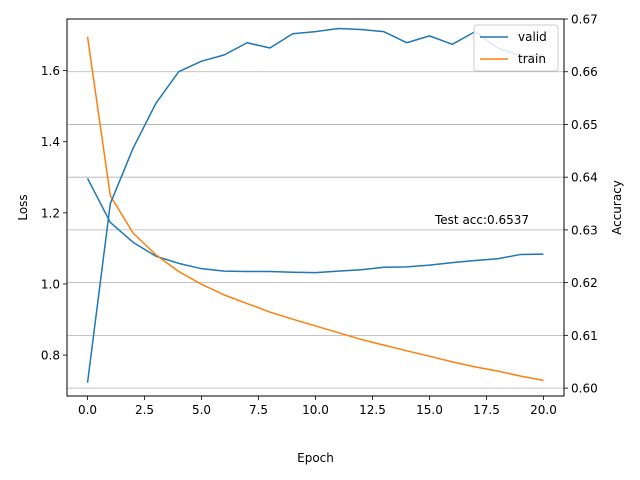 This screenshot has height=480, width=640. What do you see at coordinates (315, 458) in the screenshot?
I see `x-axis-title: Epoch` at bounding box center [315, 458].